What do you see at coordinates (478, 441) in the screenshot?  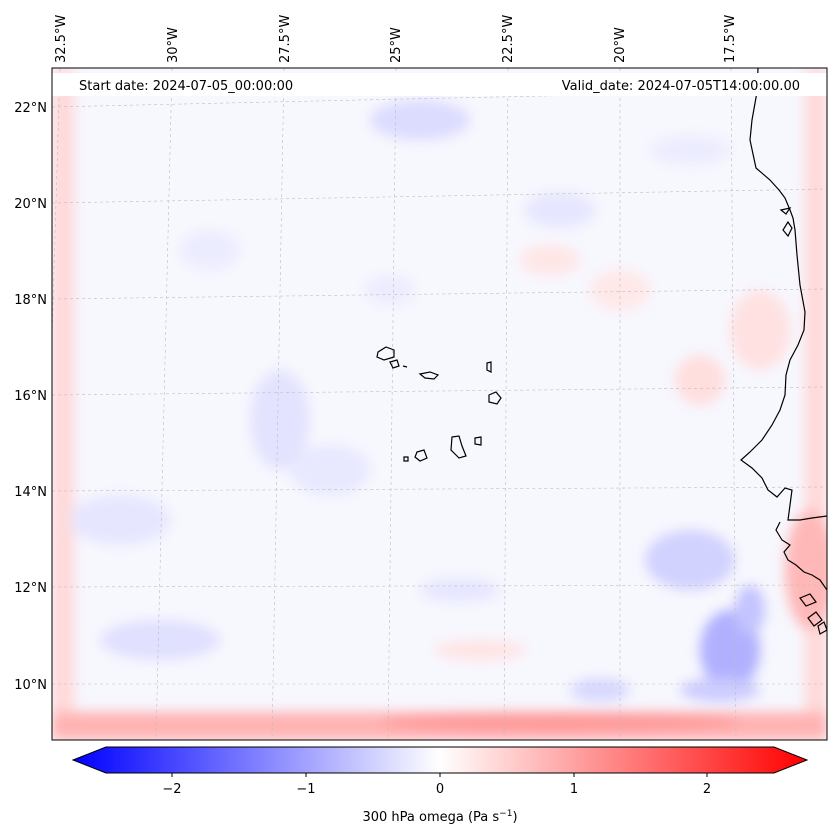 I see `island-maio` at bounding box center [478, 441].